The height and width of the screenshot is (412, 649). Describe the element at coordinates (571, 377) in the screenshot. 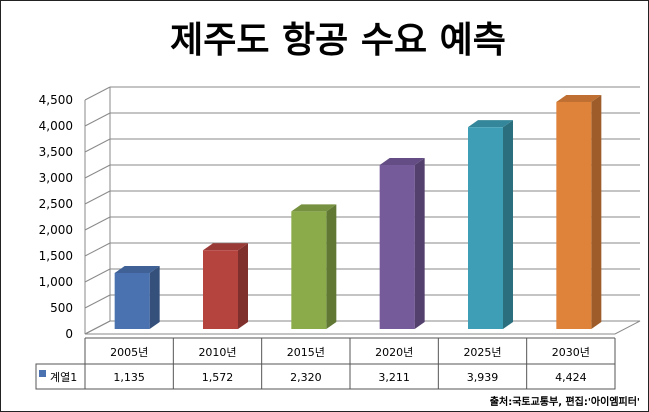

I see `data-label: 4,424` at that location.